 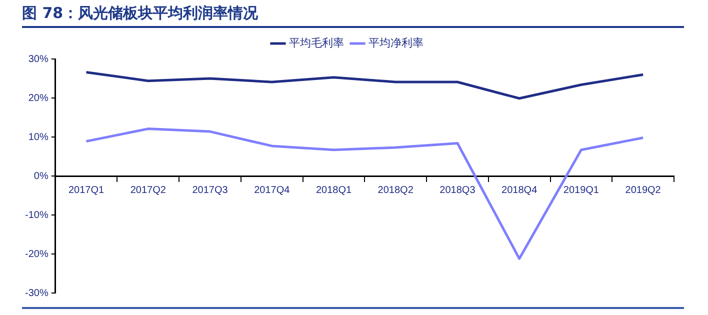 What do you see at coordinates (581, 190) in the screenshot?
I see `x-tick-label: 2019Q1` at bounding box center [581, 190].